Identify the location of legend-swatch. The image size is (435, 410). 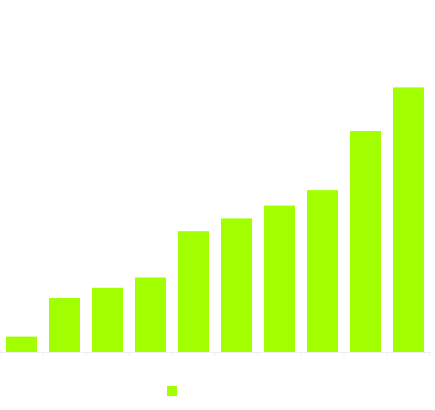
(172, 391).